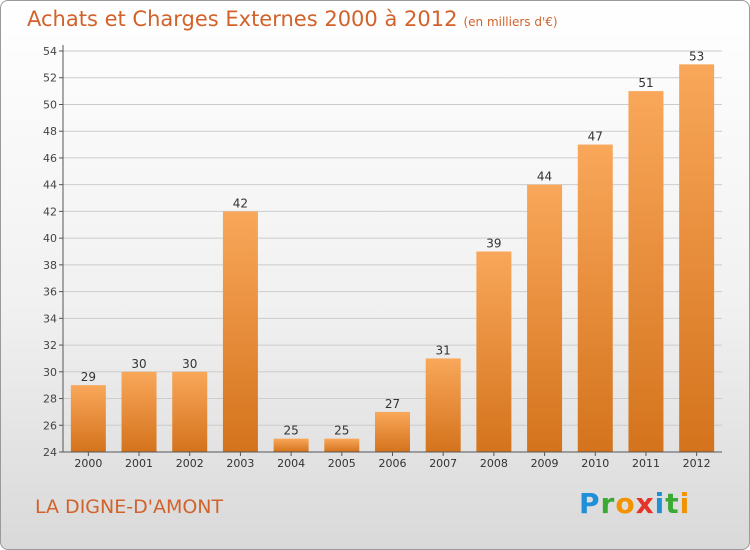 This screenshot has width=750, height=550. Describe the element at coordinates (50, 425) in the screenshot. I see `y-tick-label: 26` at that location.